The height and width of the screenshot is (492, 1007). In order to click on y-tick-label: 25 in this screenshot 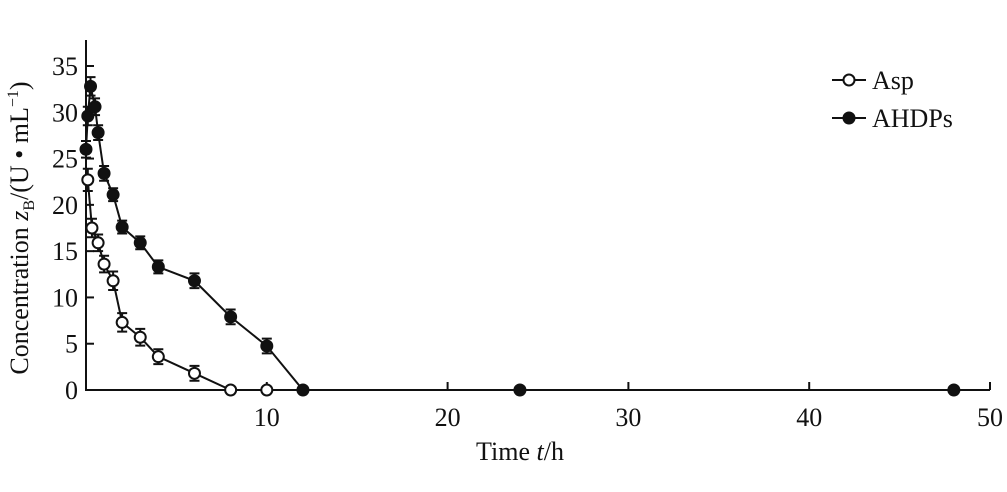, I will do `click(65, 159)`.